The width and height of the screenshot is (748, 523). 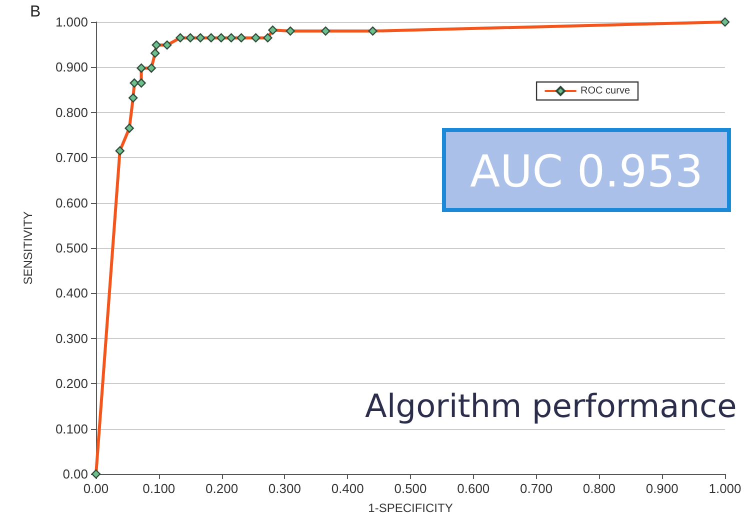 What do you see at coordinates (599, 488) in the screenshot?
I see `x-tick-label: 0.800` at bounding box center [599, 488].